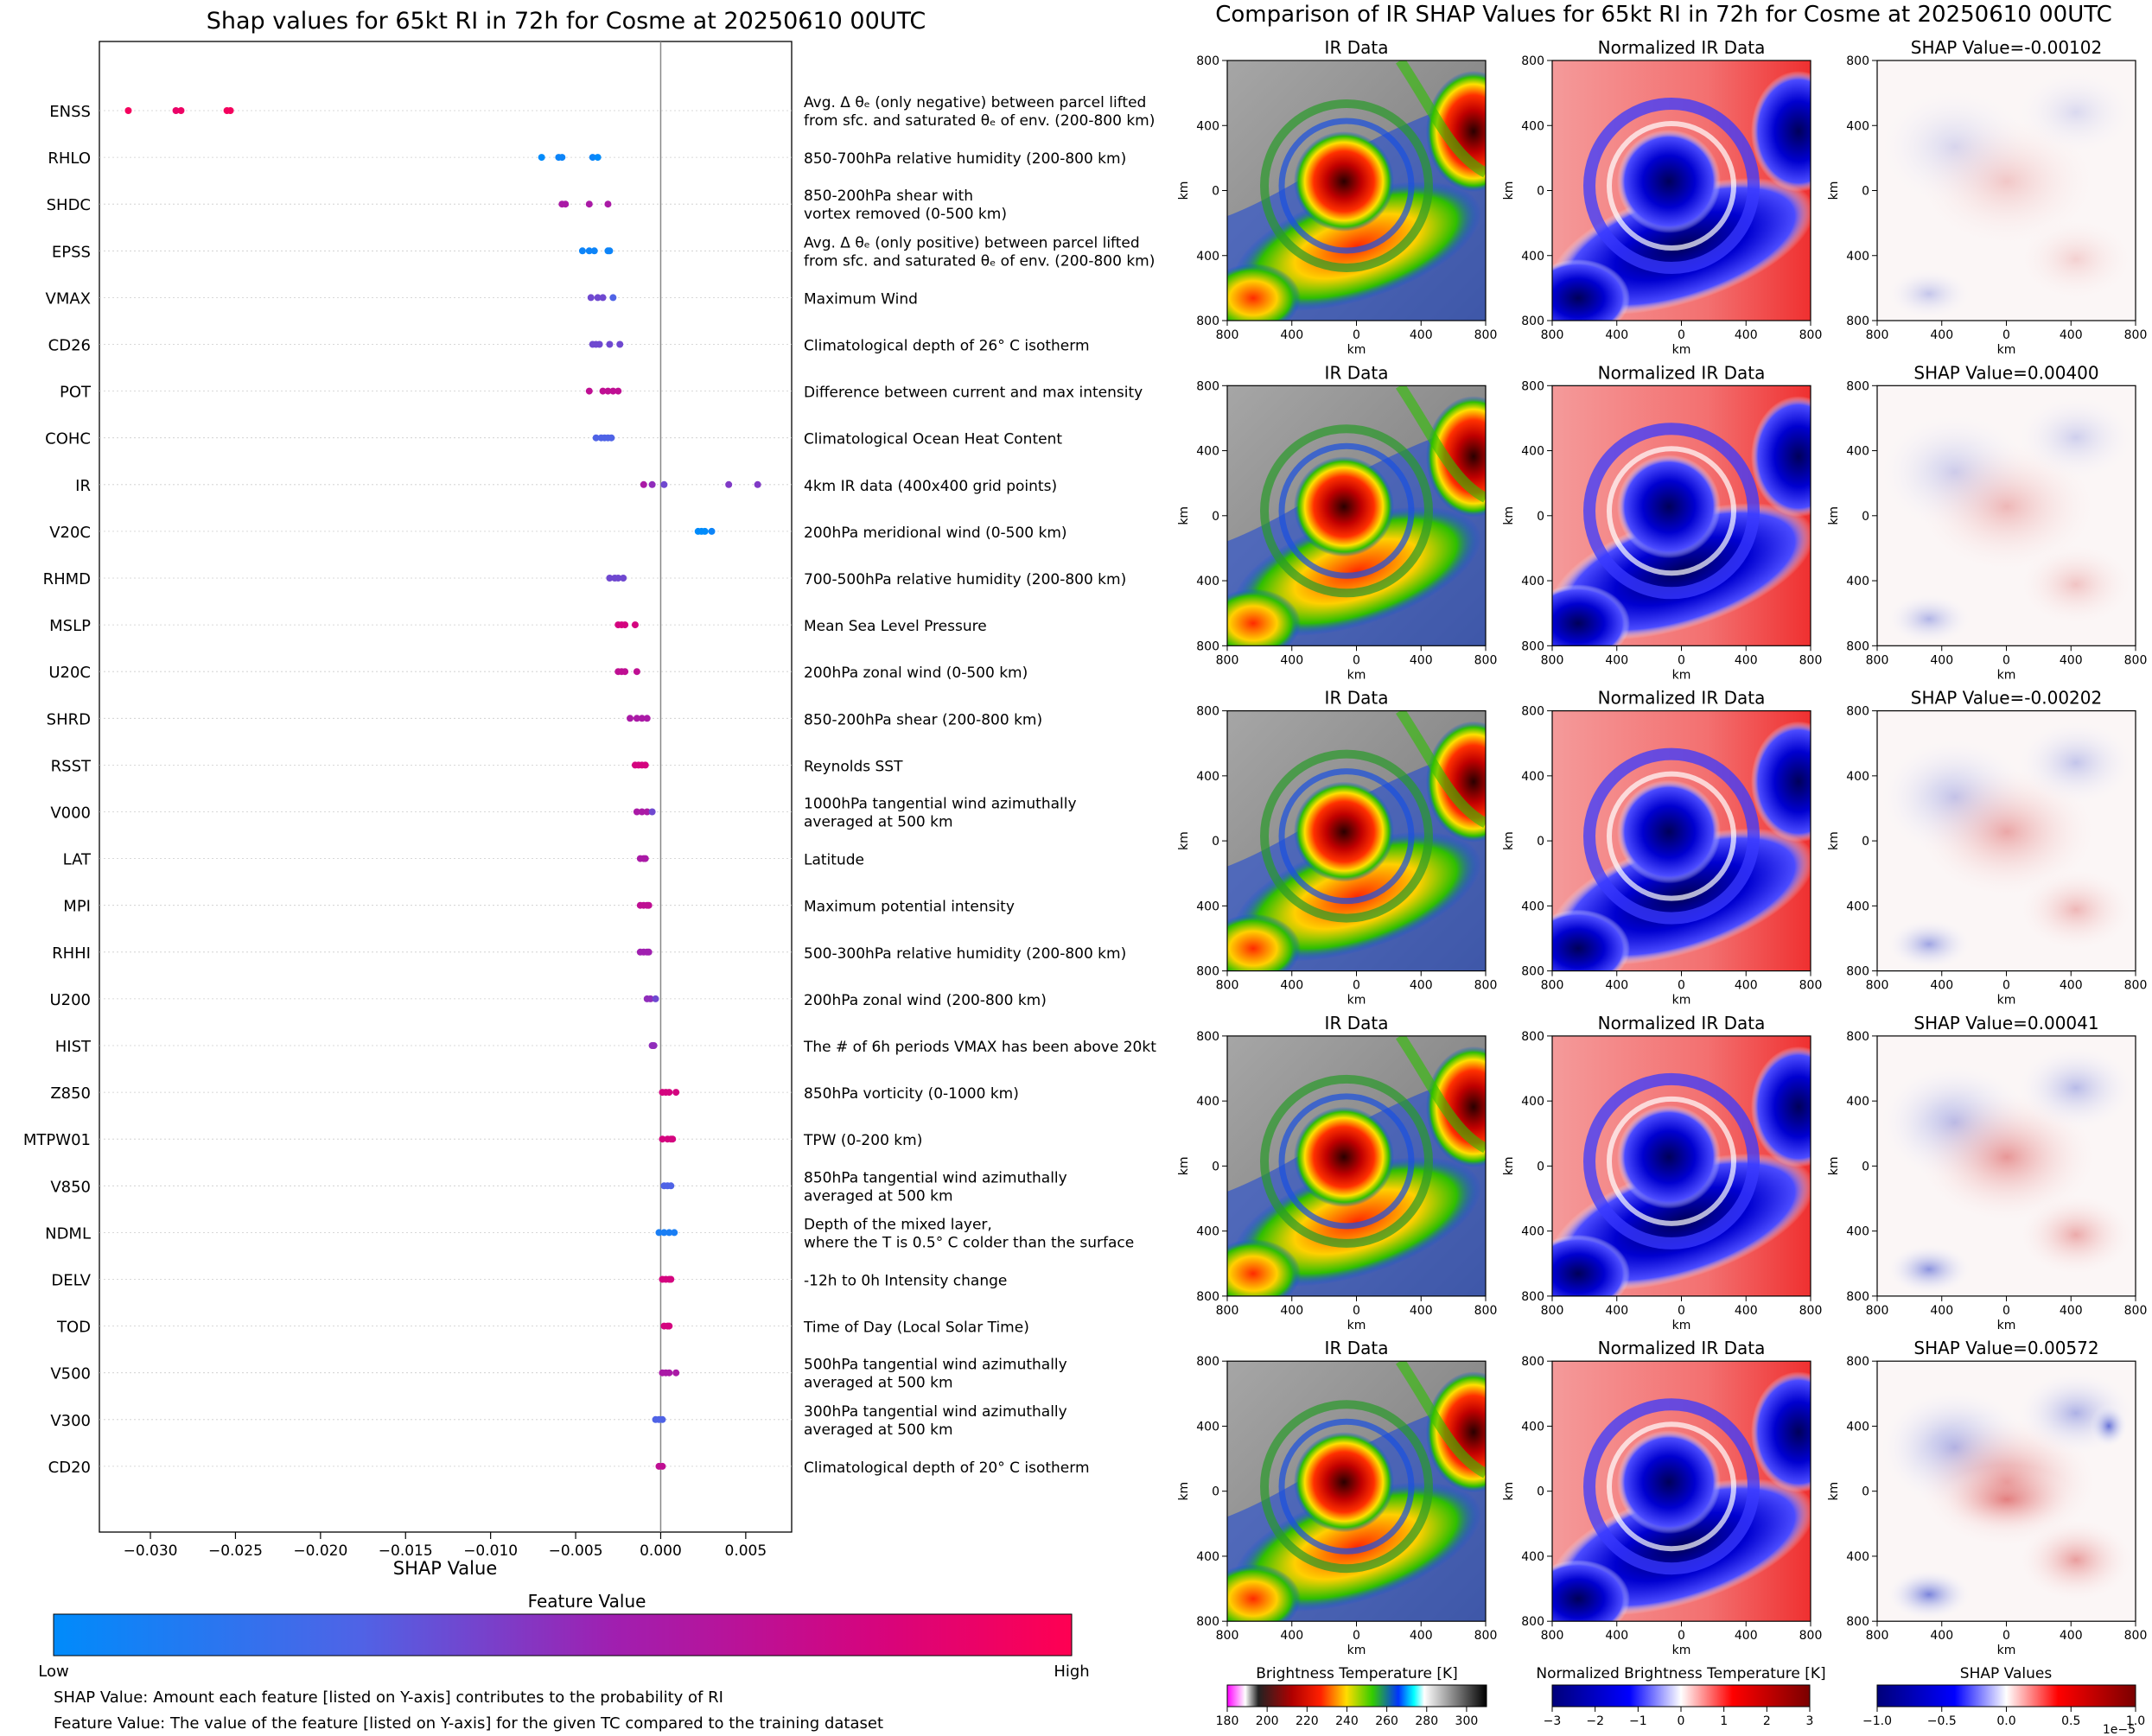 This screenshot has height=1736, width=2152. I want to click on y-tick-norm4-4: 800, so click(1532, 1622).